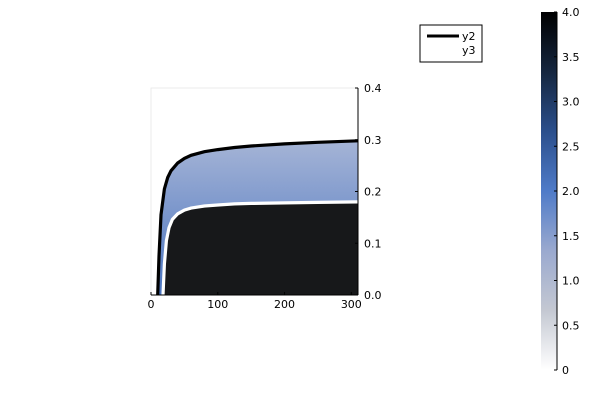 Image resolution: width=600 pixels, height=400 pixels. I want to click on band-fill-y2-y3, so click(257, 217).